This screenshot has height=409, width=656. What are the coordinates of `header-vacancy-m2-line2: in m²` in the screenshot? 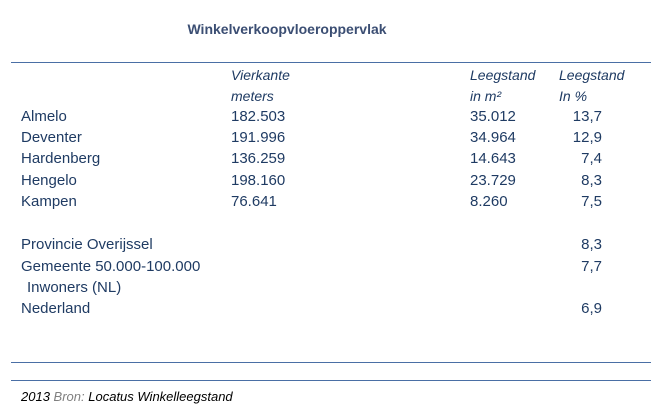 It's located at (486, 96).